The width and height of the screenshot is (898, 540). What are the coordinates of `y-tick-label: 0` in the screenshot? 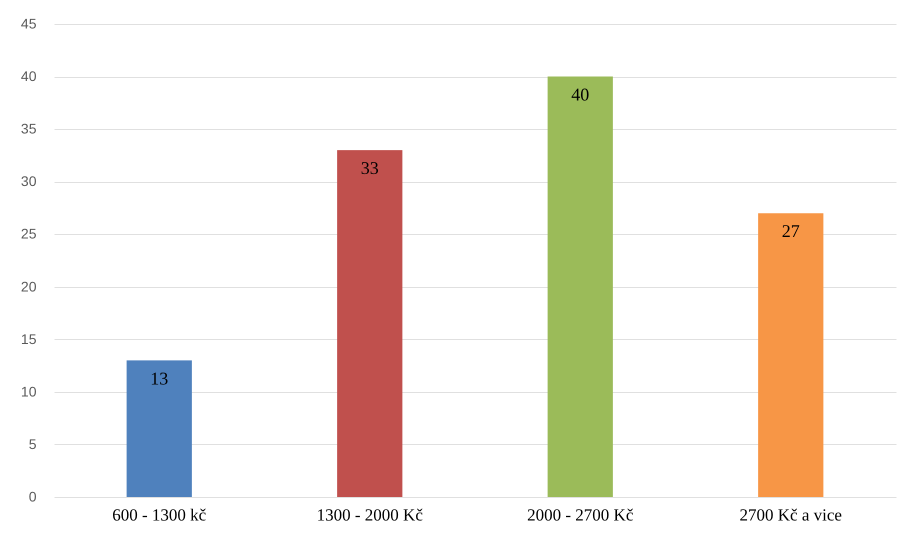 It's located at (32, 496).